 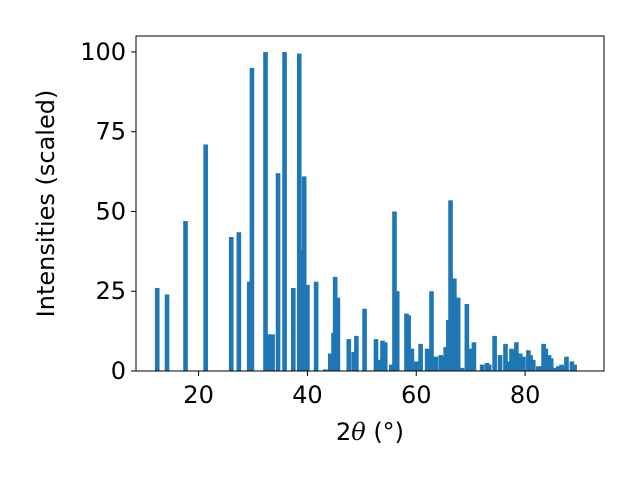 What do you see at coordinates (198, 395) in the screenshot?
I see `x-tick-label: 20` at bounding box center [198, 395].